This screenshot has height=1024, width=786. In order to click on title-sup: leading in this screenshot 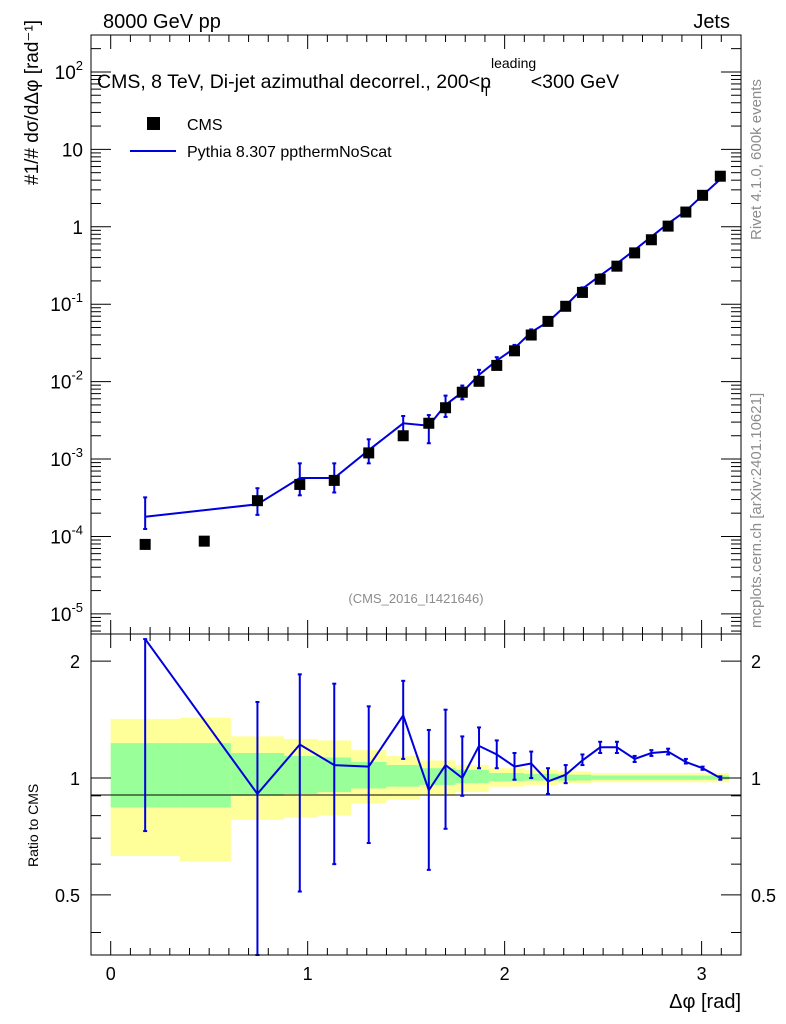, I will do `click(513, 63)`.